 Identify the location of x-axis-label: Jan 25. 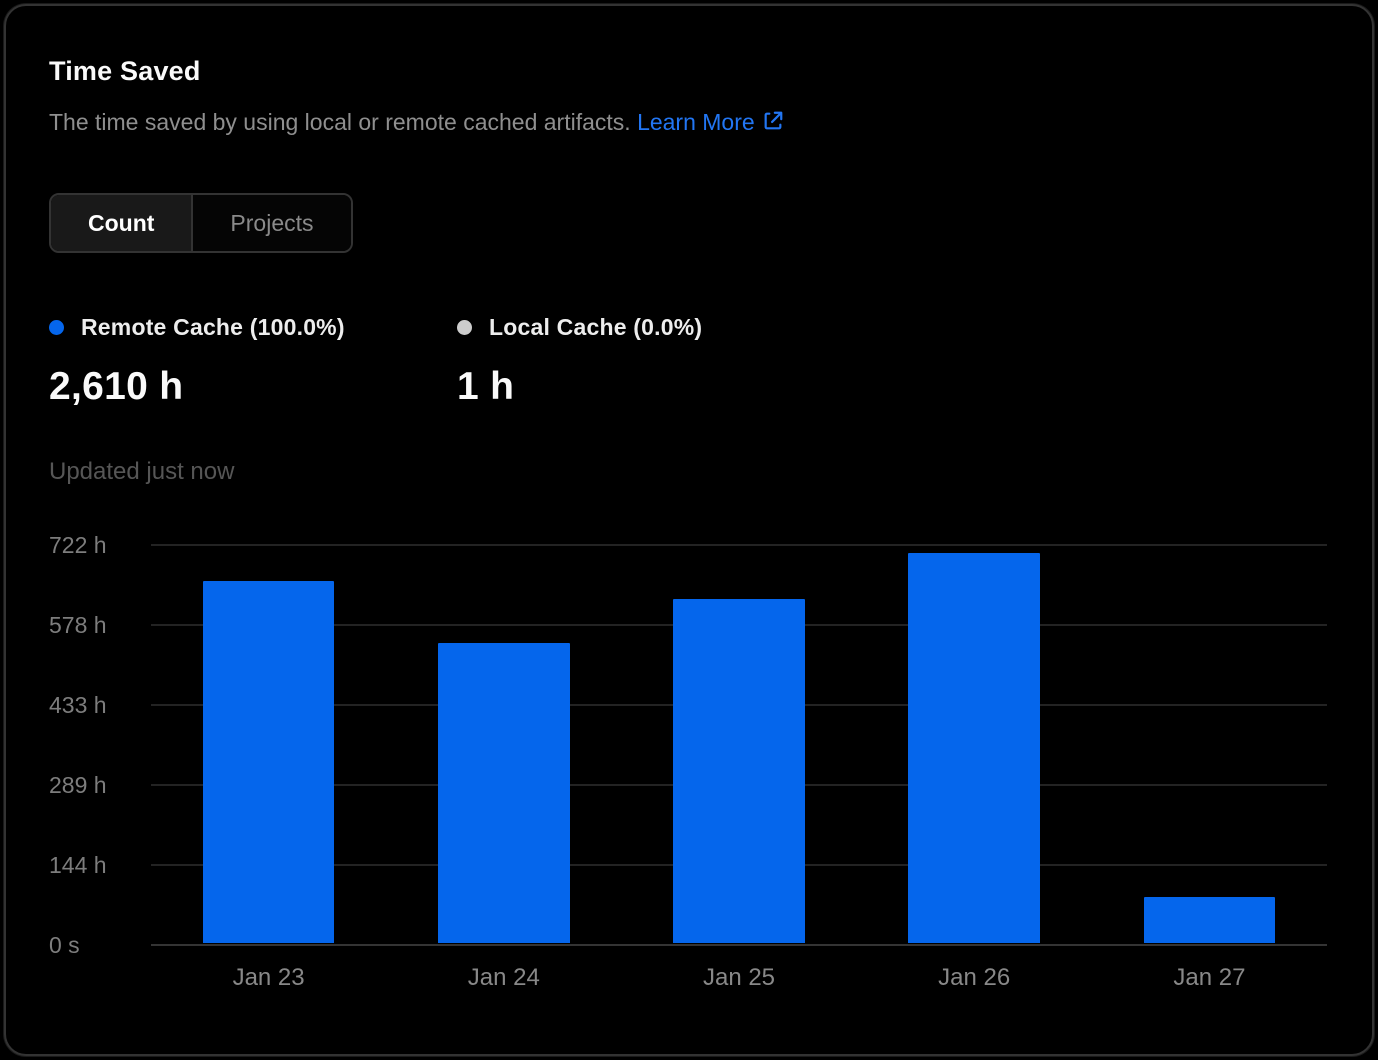
(739, 977).